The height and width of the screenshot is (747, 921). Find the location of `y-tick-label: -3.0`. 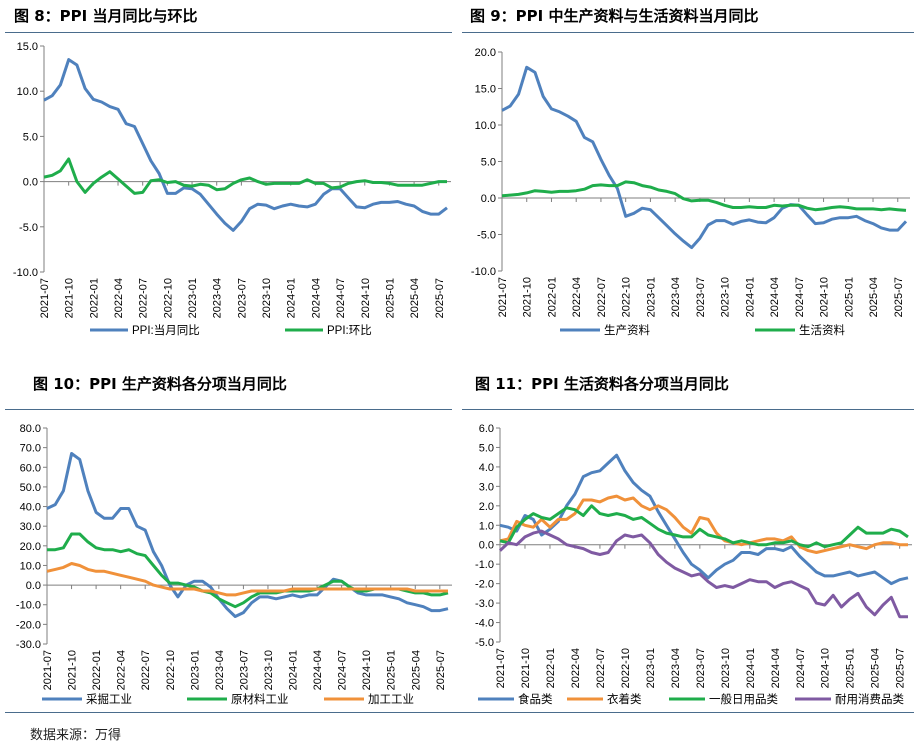

y-tick-label: -3.0 is located at coordinates (484, 604).